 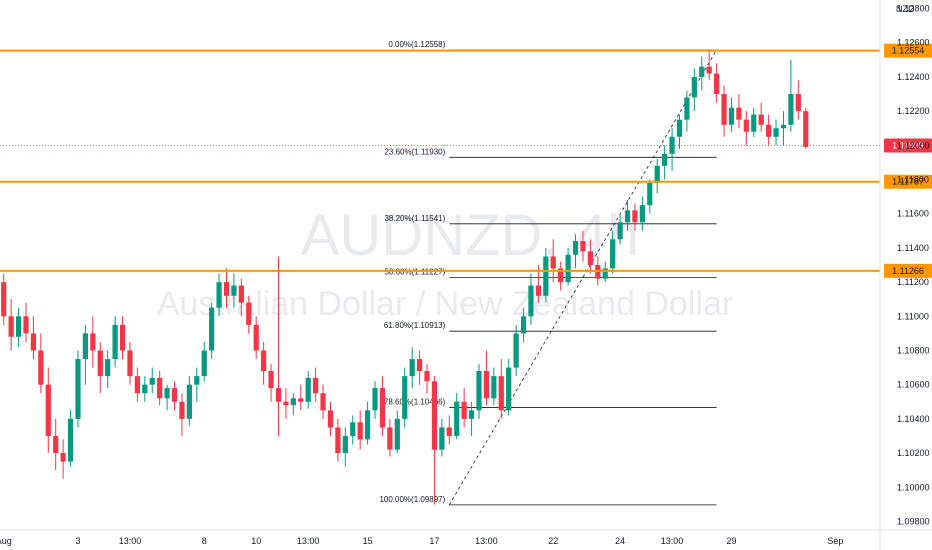 What do you see at coordinates (913, 419) in the screenshot?
I see `y-tick-label: 1.10400` at bounding box center [913, 419].